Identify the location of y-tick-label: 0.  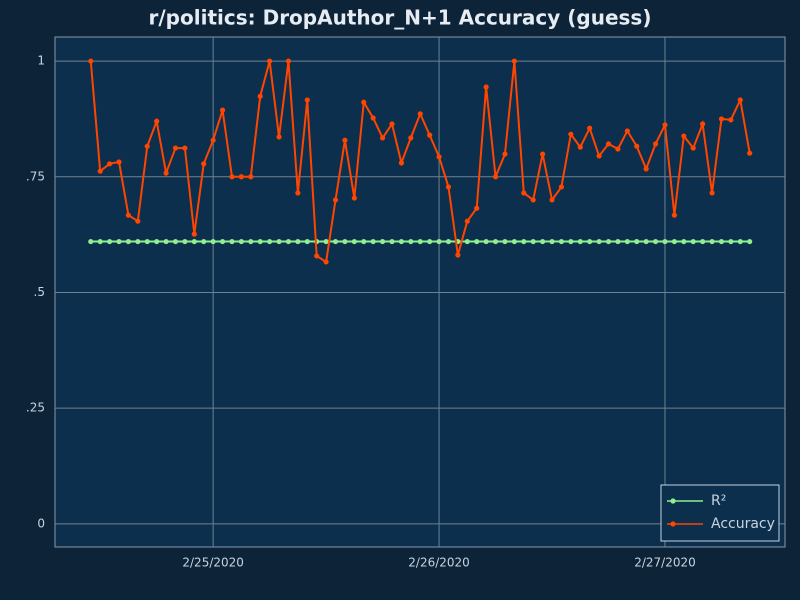
(41, 523).